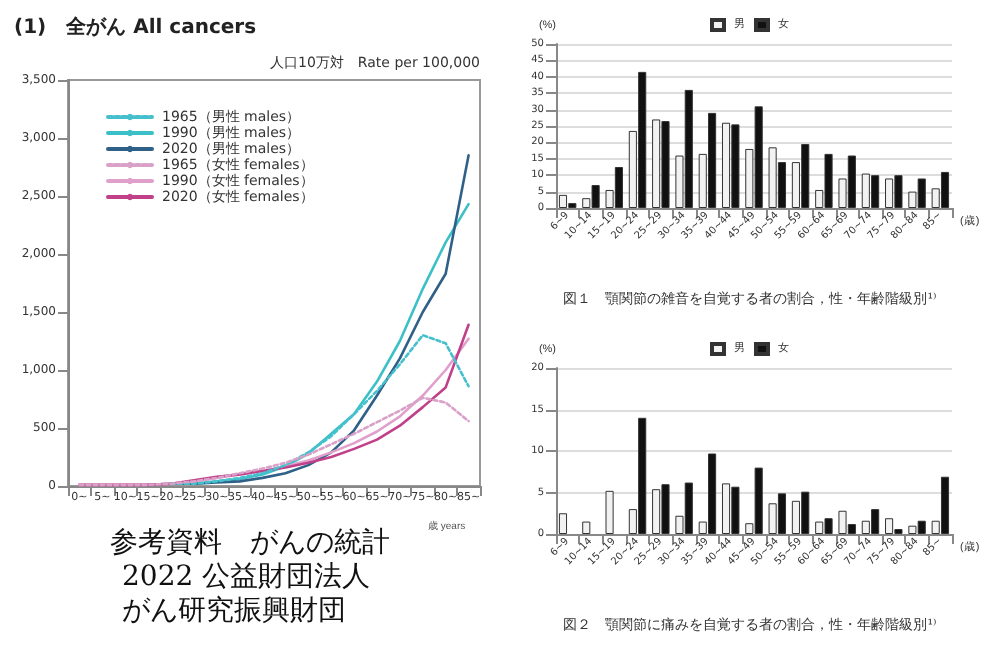 The width and height of the screenshot is (1000, 650). Describe the element at coordinates (246, 594) in the screenshot. I see `text: 2022 公益財団法人がん研究振興財団` at that location.